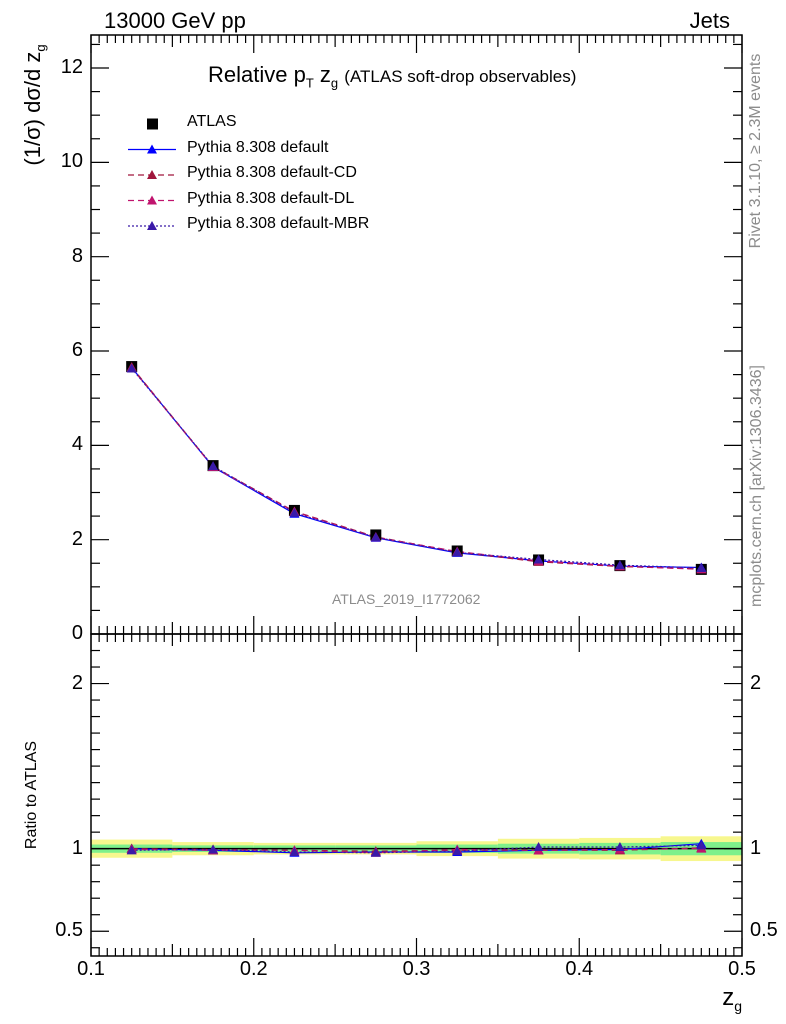 The image size is (786, 1024). What do you see at coordinates (258, 147) in the screenshot?
I see `legend-label-1: Pythia 8.308 default` at bounding box center [258, 147].